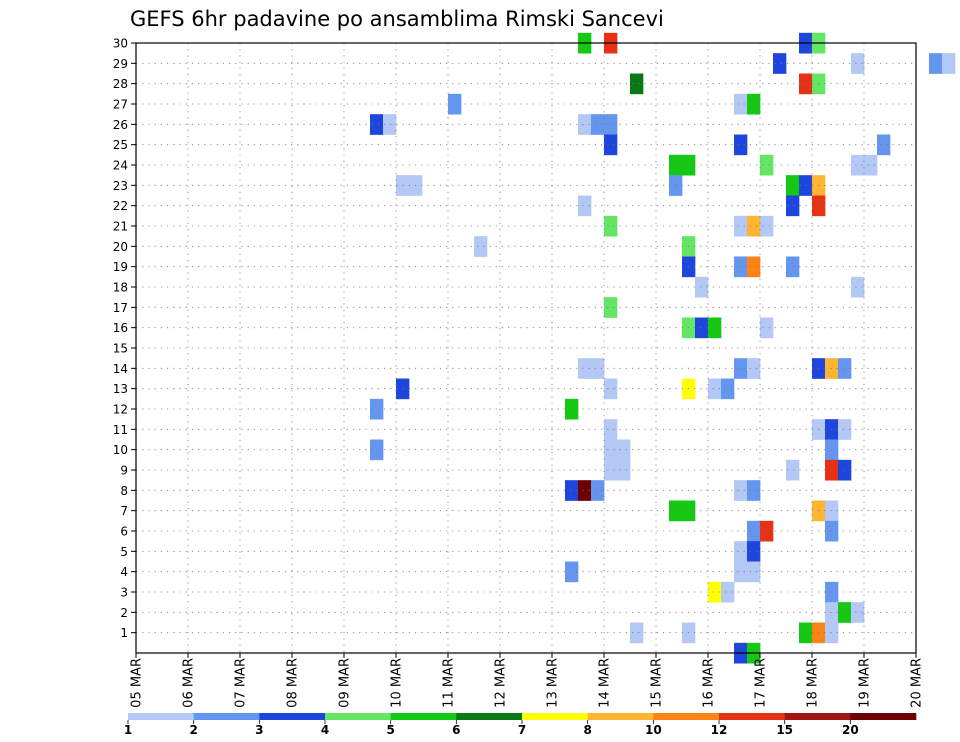  What do you see at coordinates (124, 491) in the screenshot?
I see `y-tick-label: 8` at bounding box center [124, 491].